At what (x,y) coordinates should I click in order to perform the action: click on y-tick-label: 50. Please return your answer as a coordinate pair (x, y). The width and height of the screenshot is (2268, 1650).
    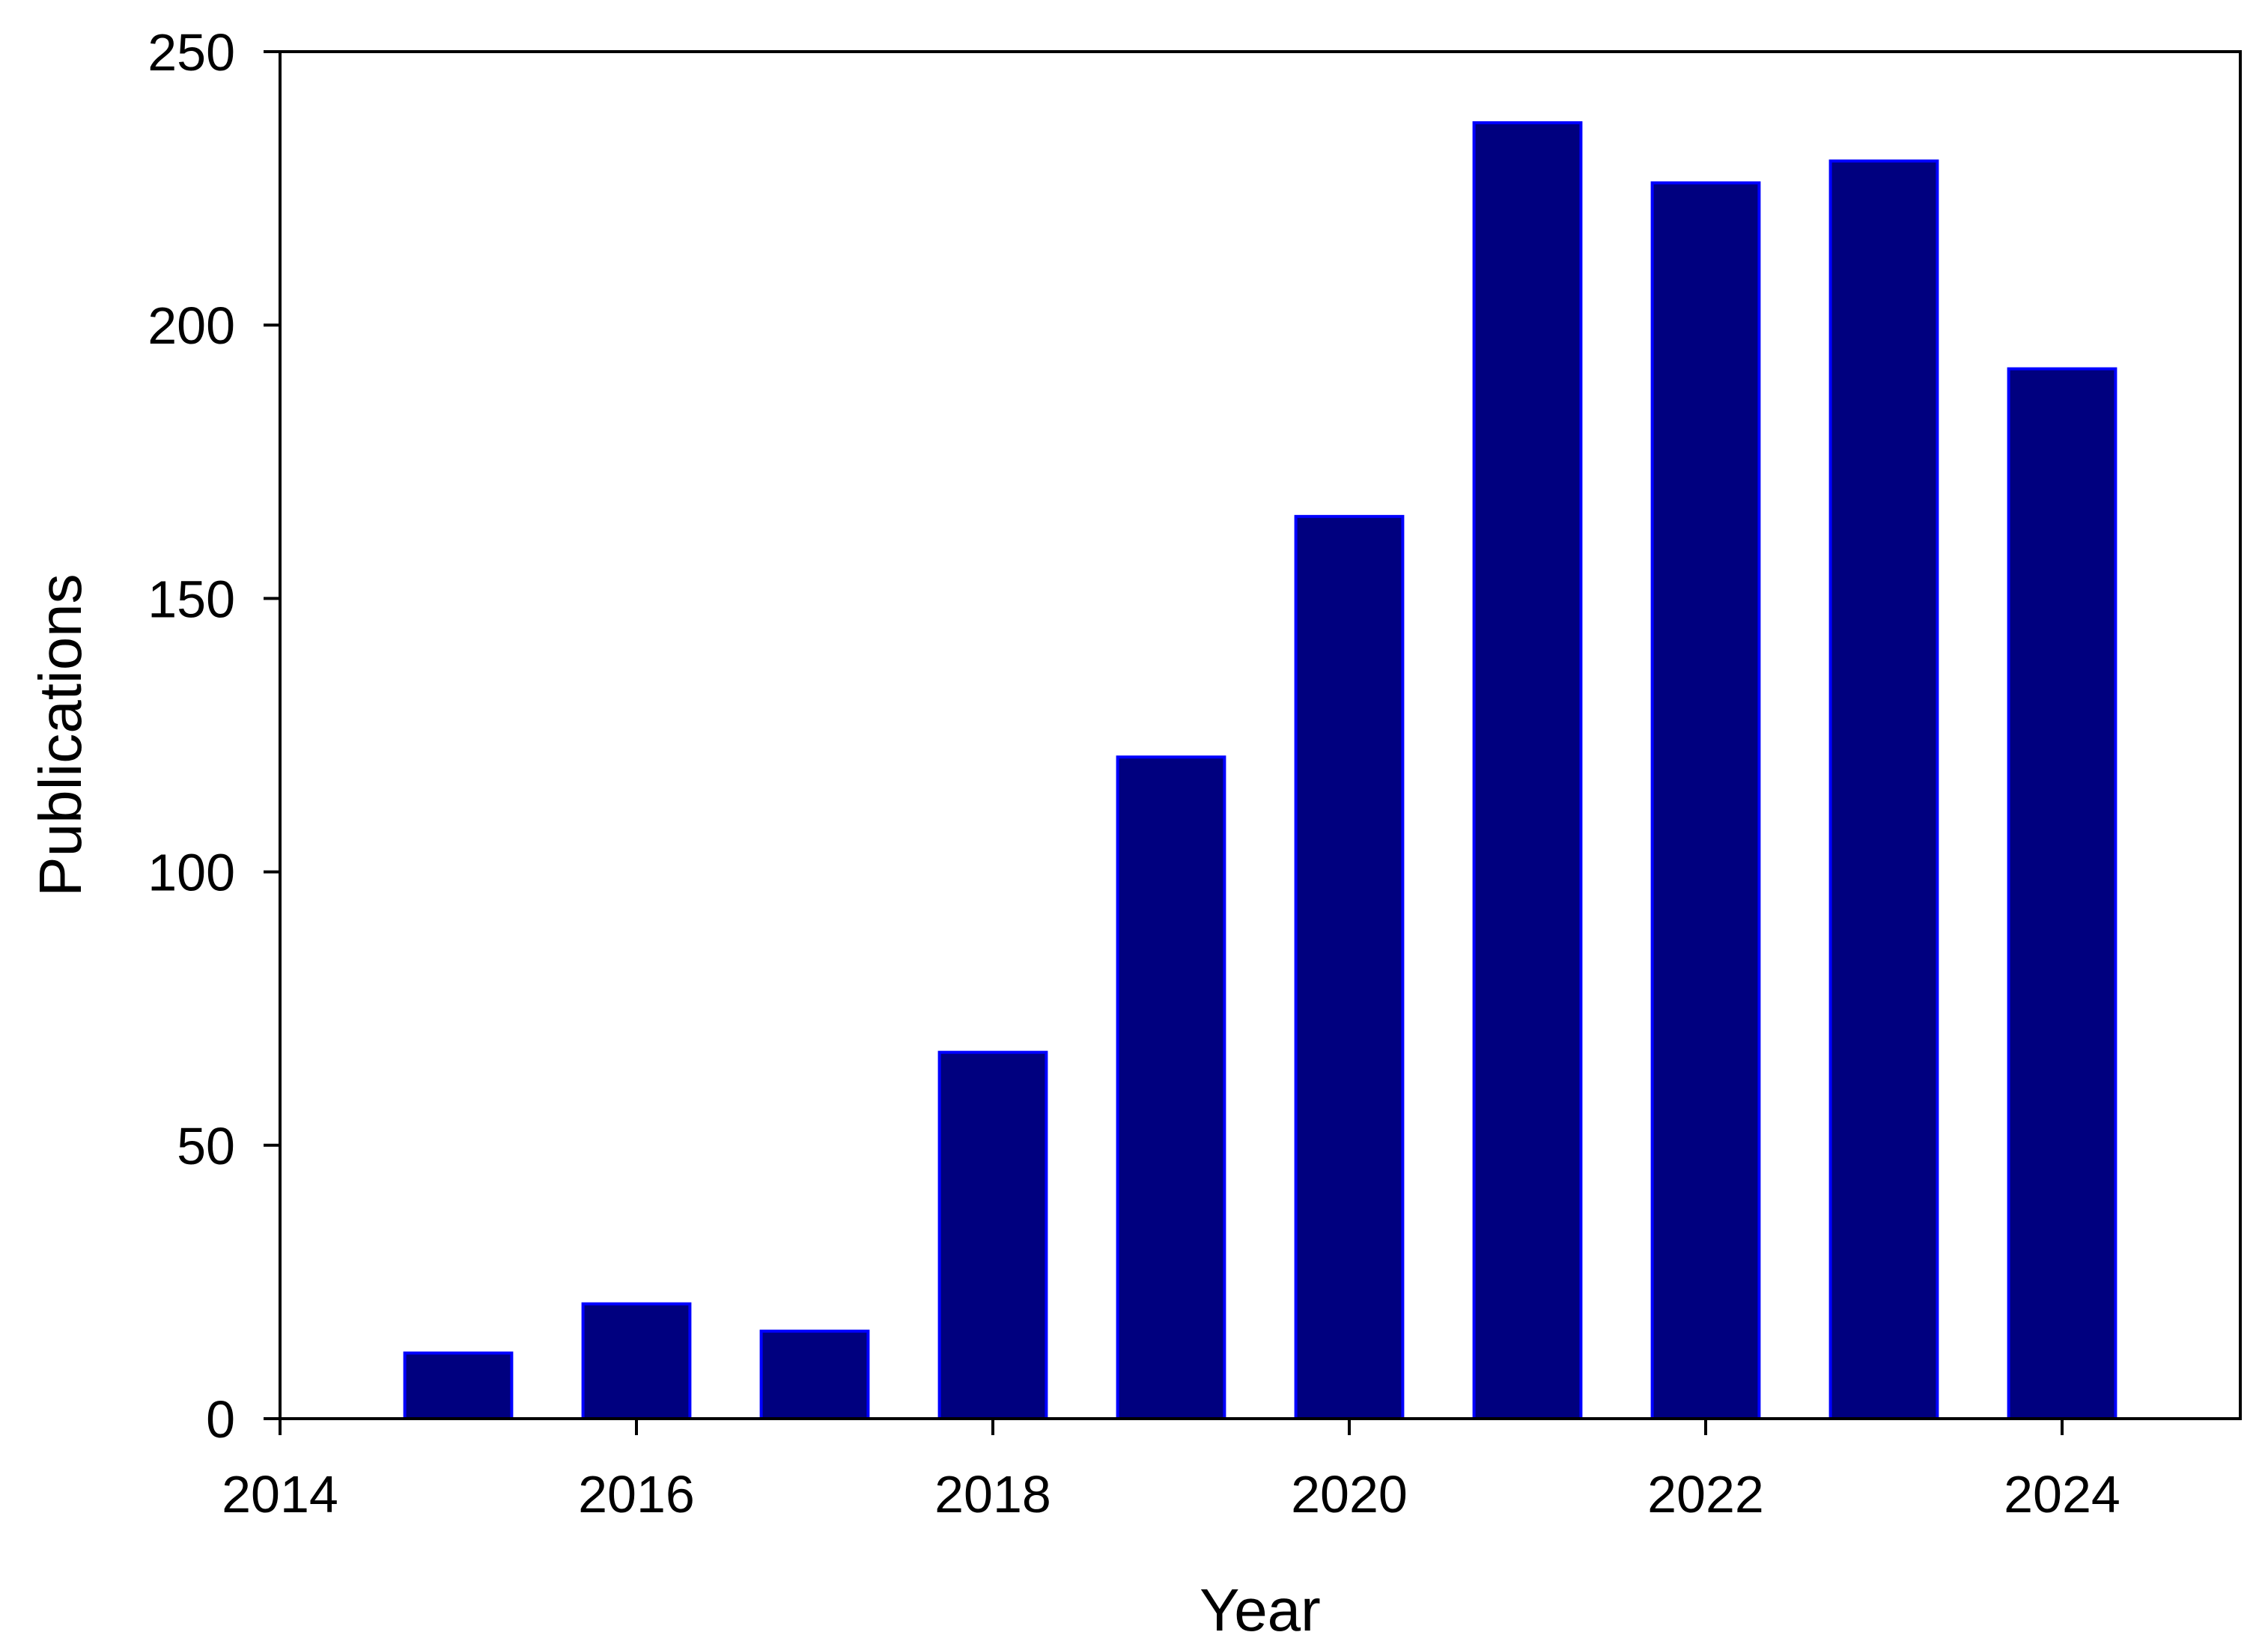
    Looking at the image, I should click on (206, 1146).